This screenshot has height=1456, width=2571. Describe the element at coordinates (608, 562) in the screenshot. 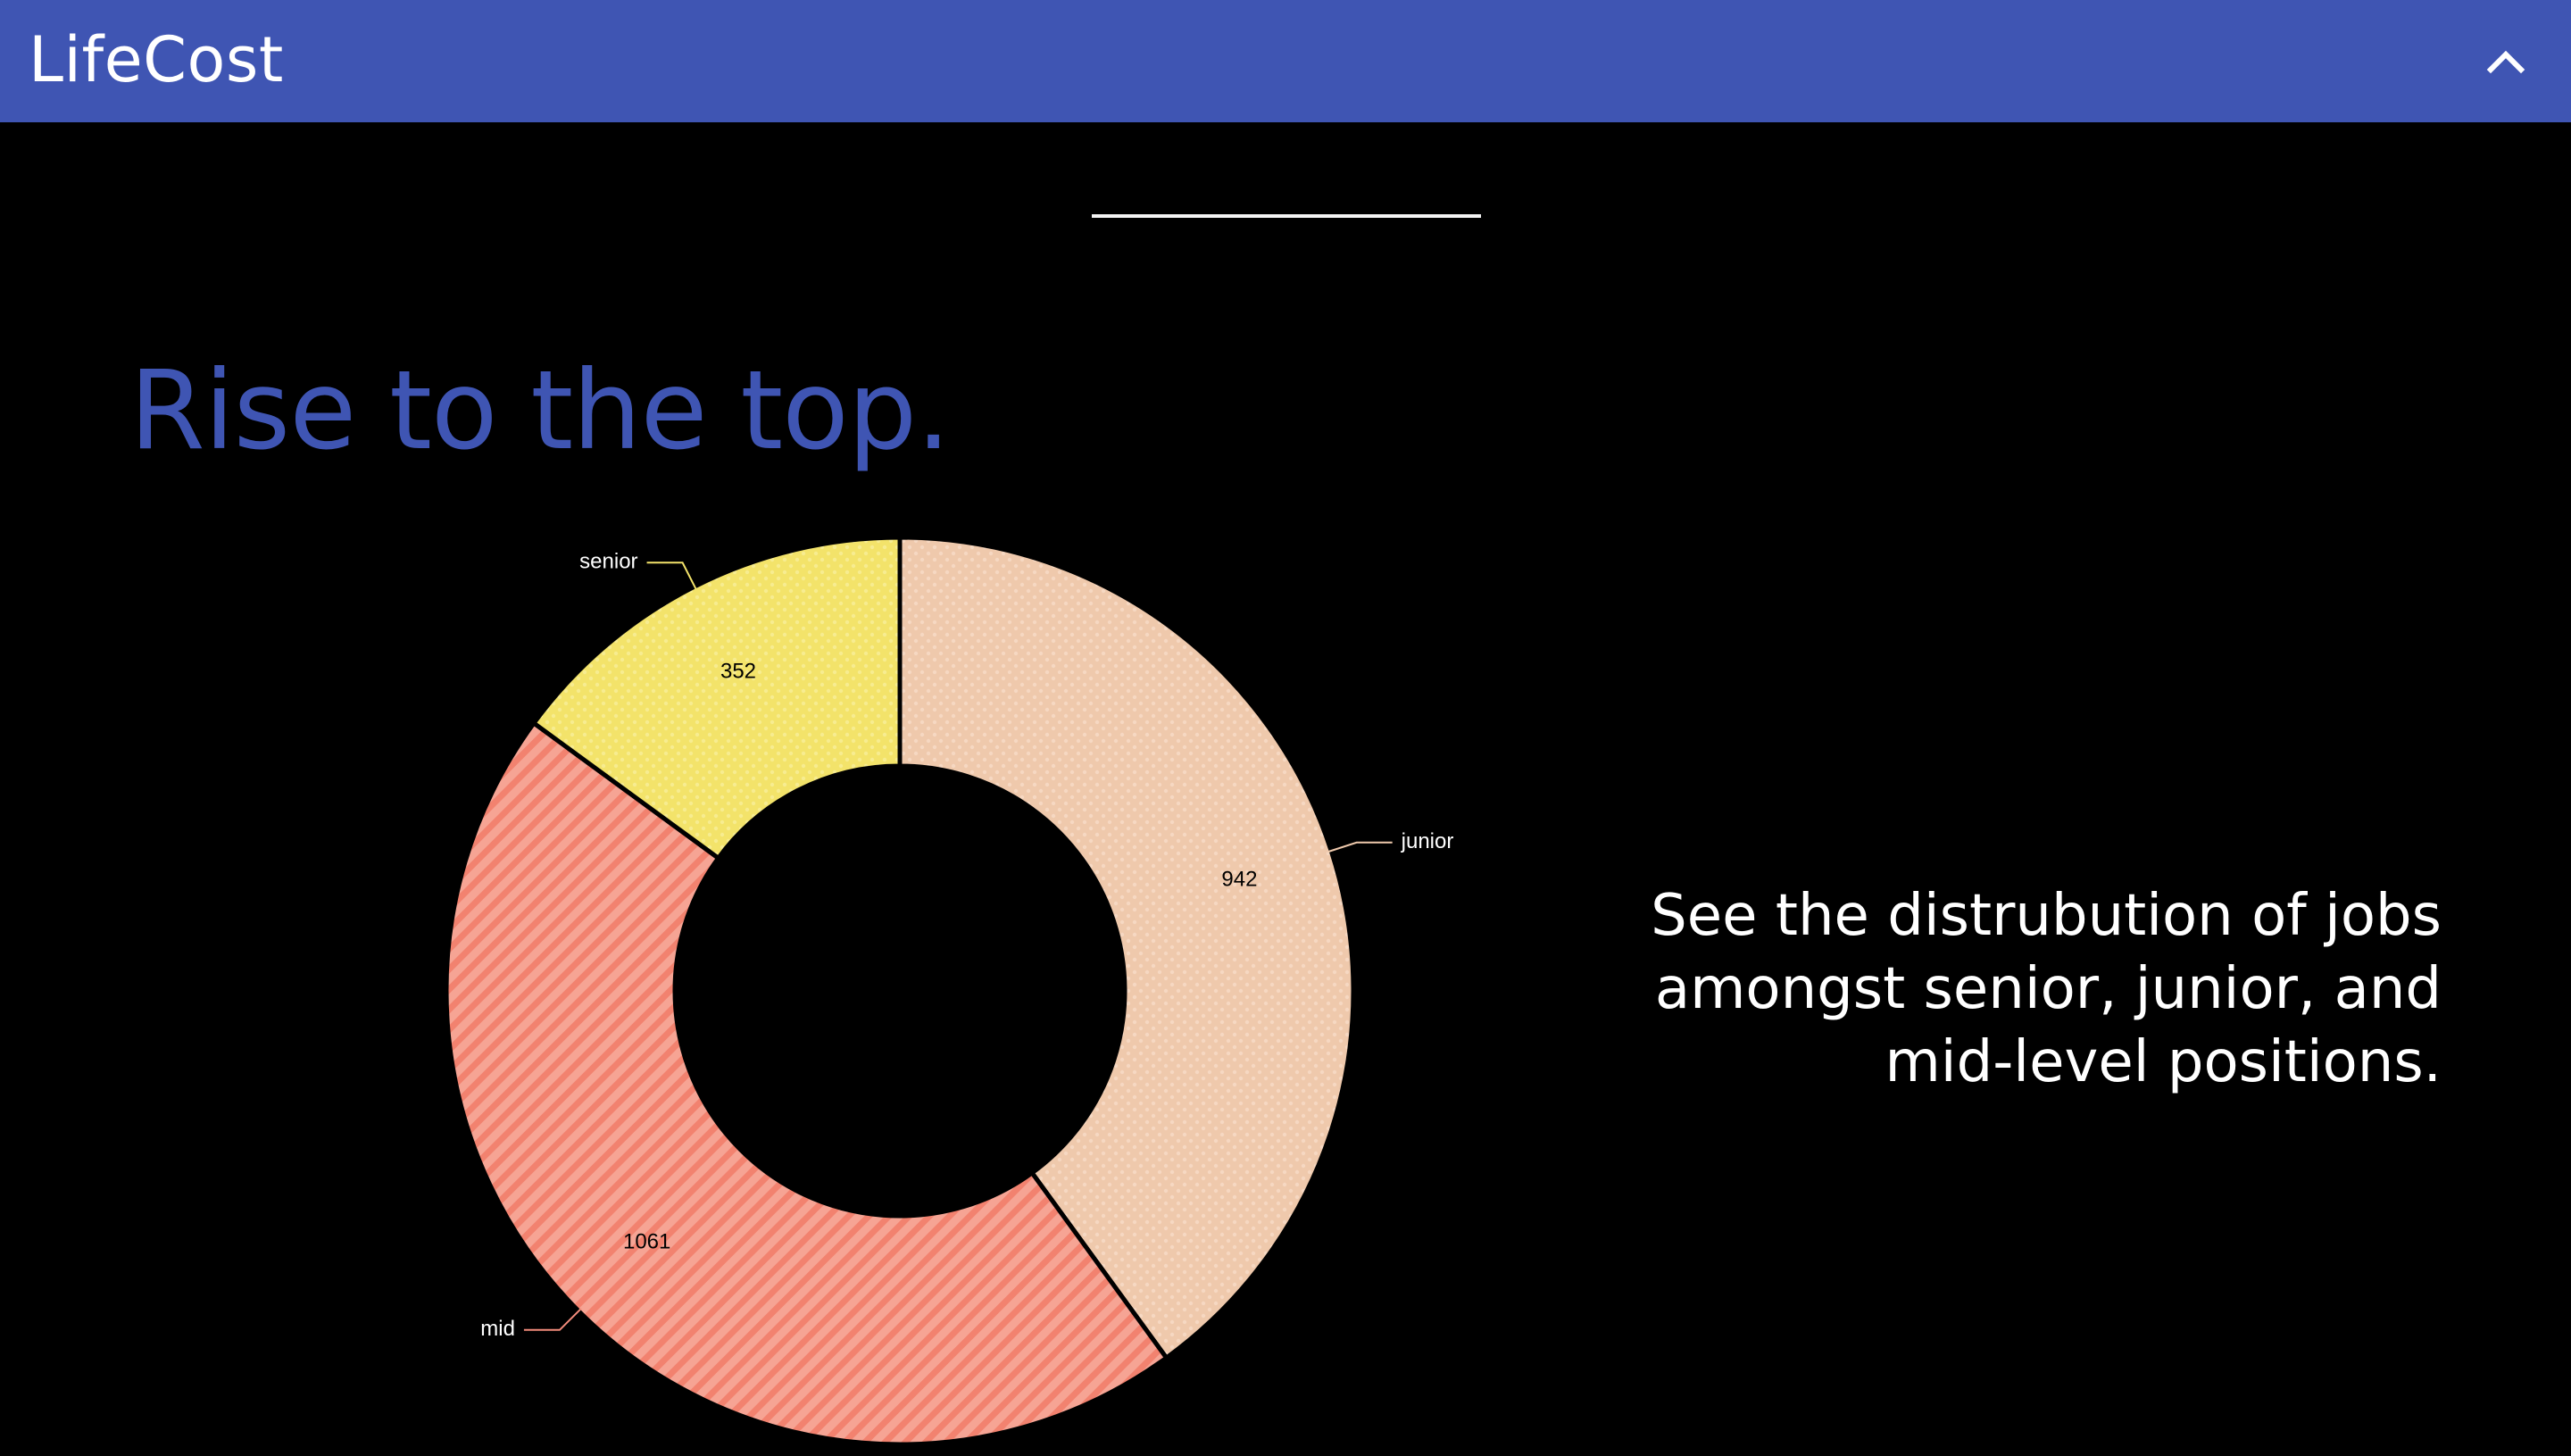

I see `category-label-senior: senior` at that location.